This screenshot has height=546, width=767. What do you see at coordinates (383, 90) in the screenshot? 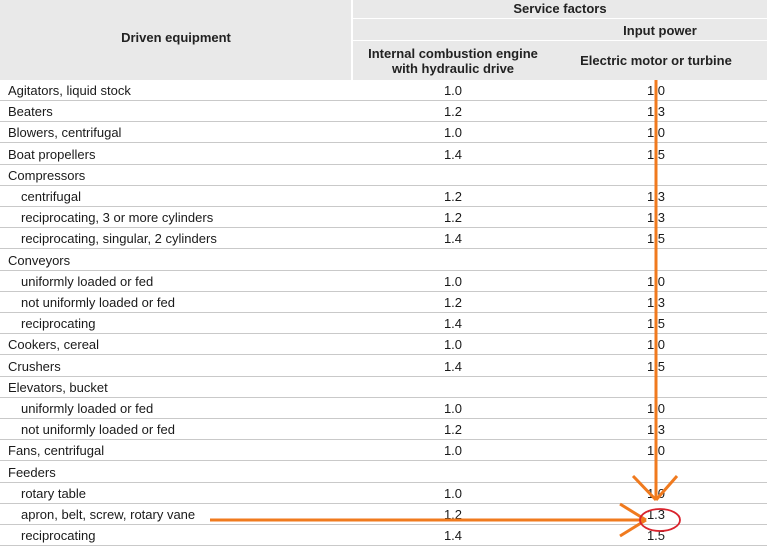
I see `table-row: Agitators, liquid stock 1.0 1.0` at bounding box center [383, 90].